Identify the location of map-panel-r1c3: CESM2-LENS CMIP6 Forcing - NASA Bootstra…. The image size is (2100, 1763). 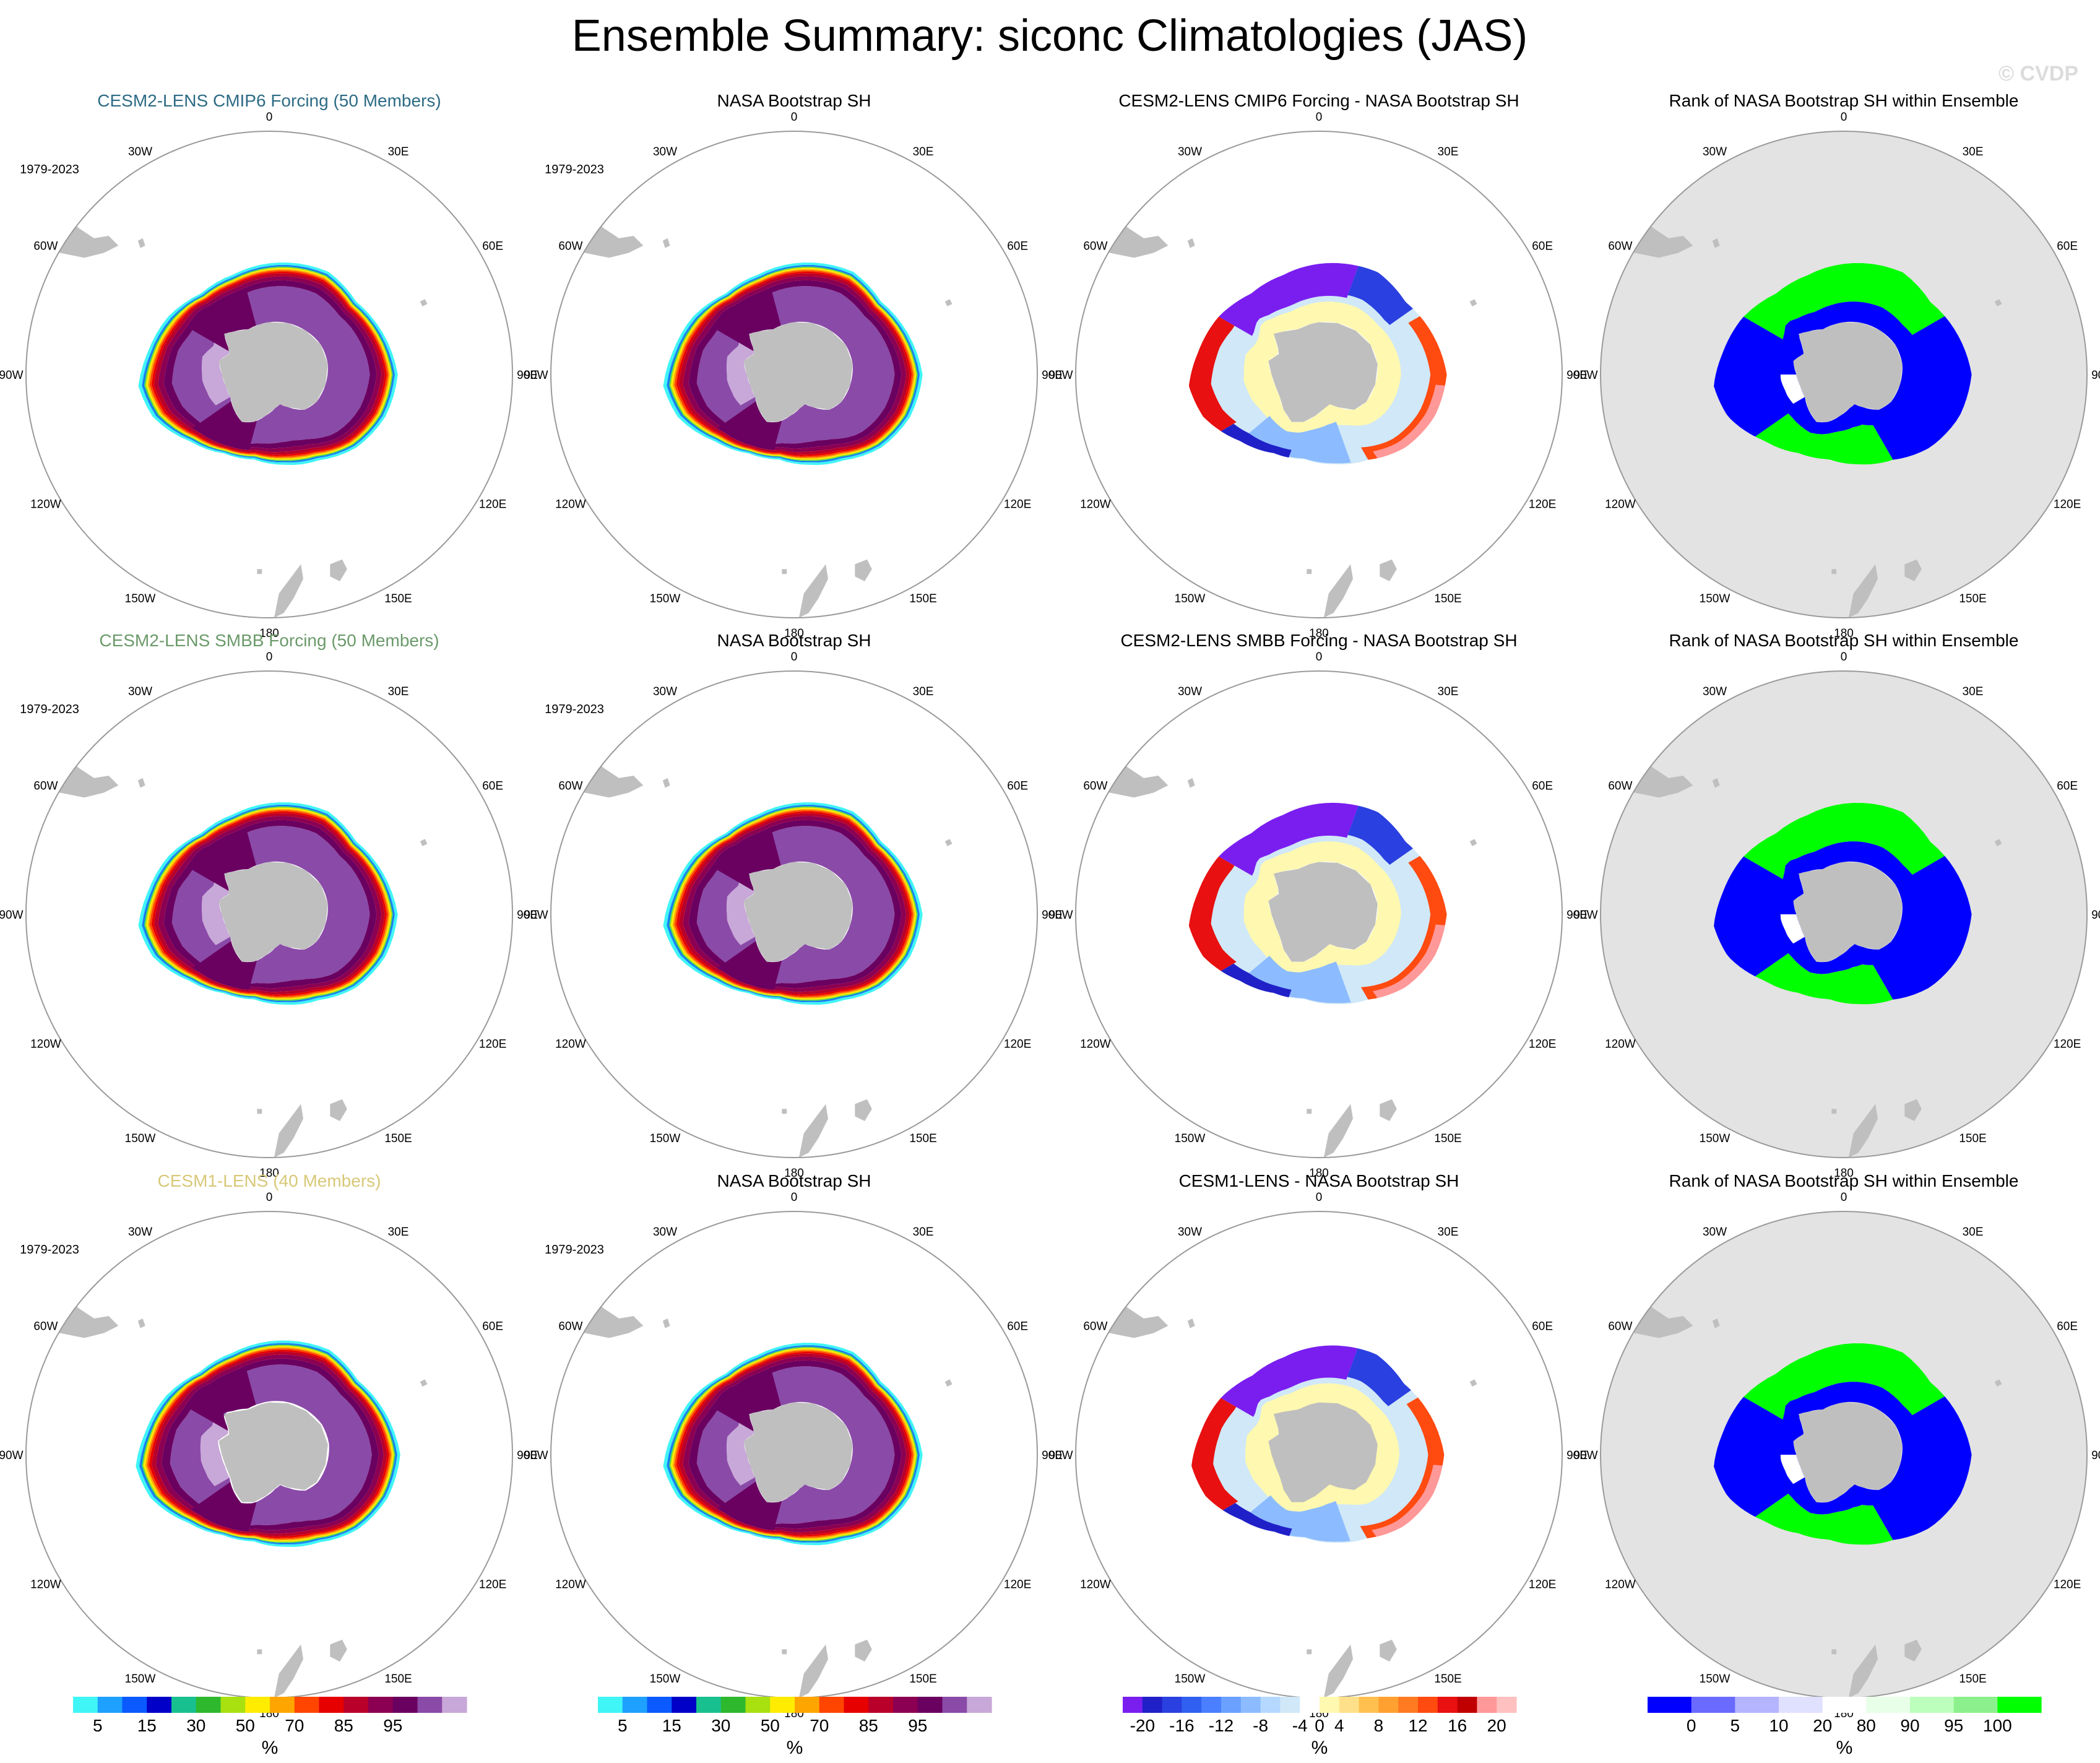
(1317, 366).